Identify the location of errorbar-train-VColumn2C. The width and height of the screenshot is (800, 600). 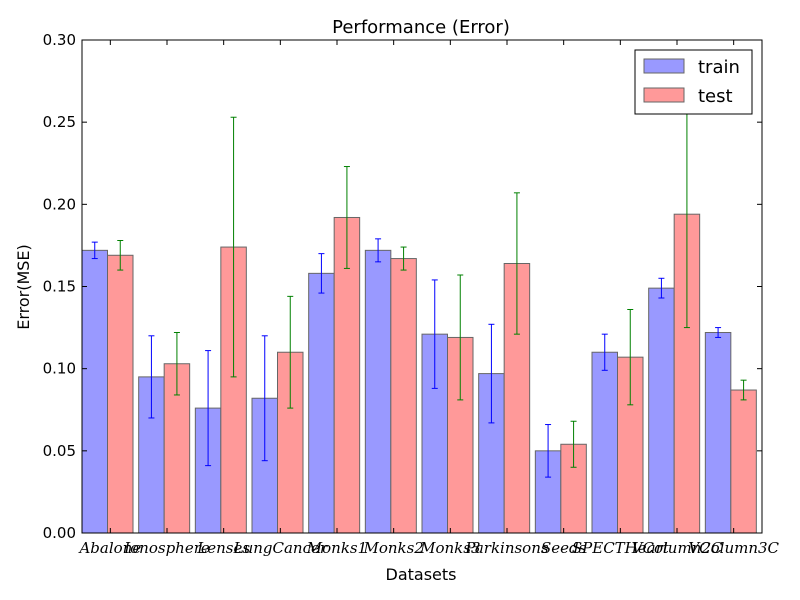
(661, 288).